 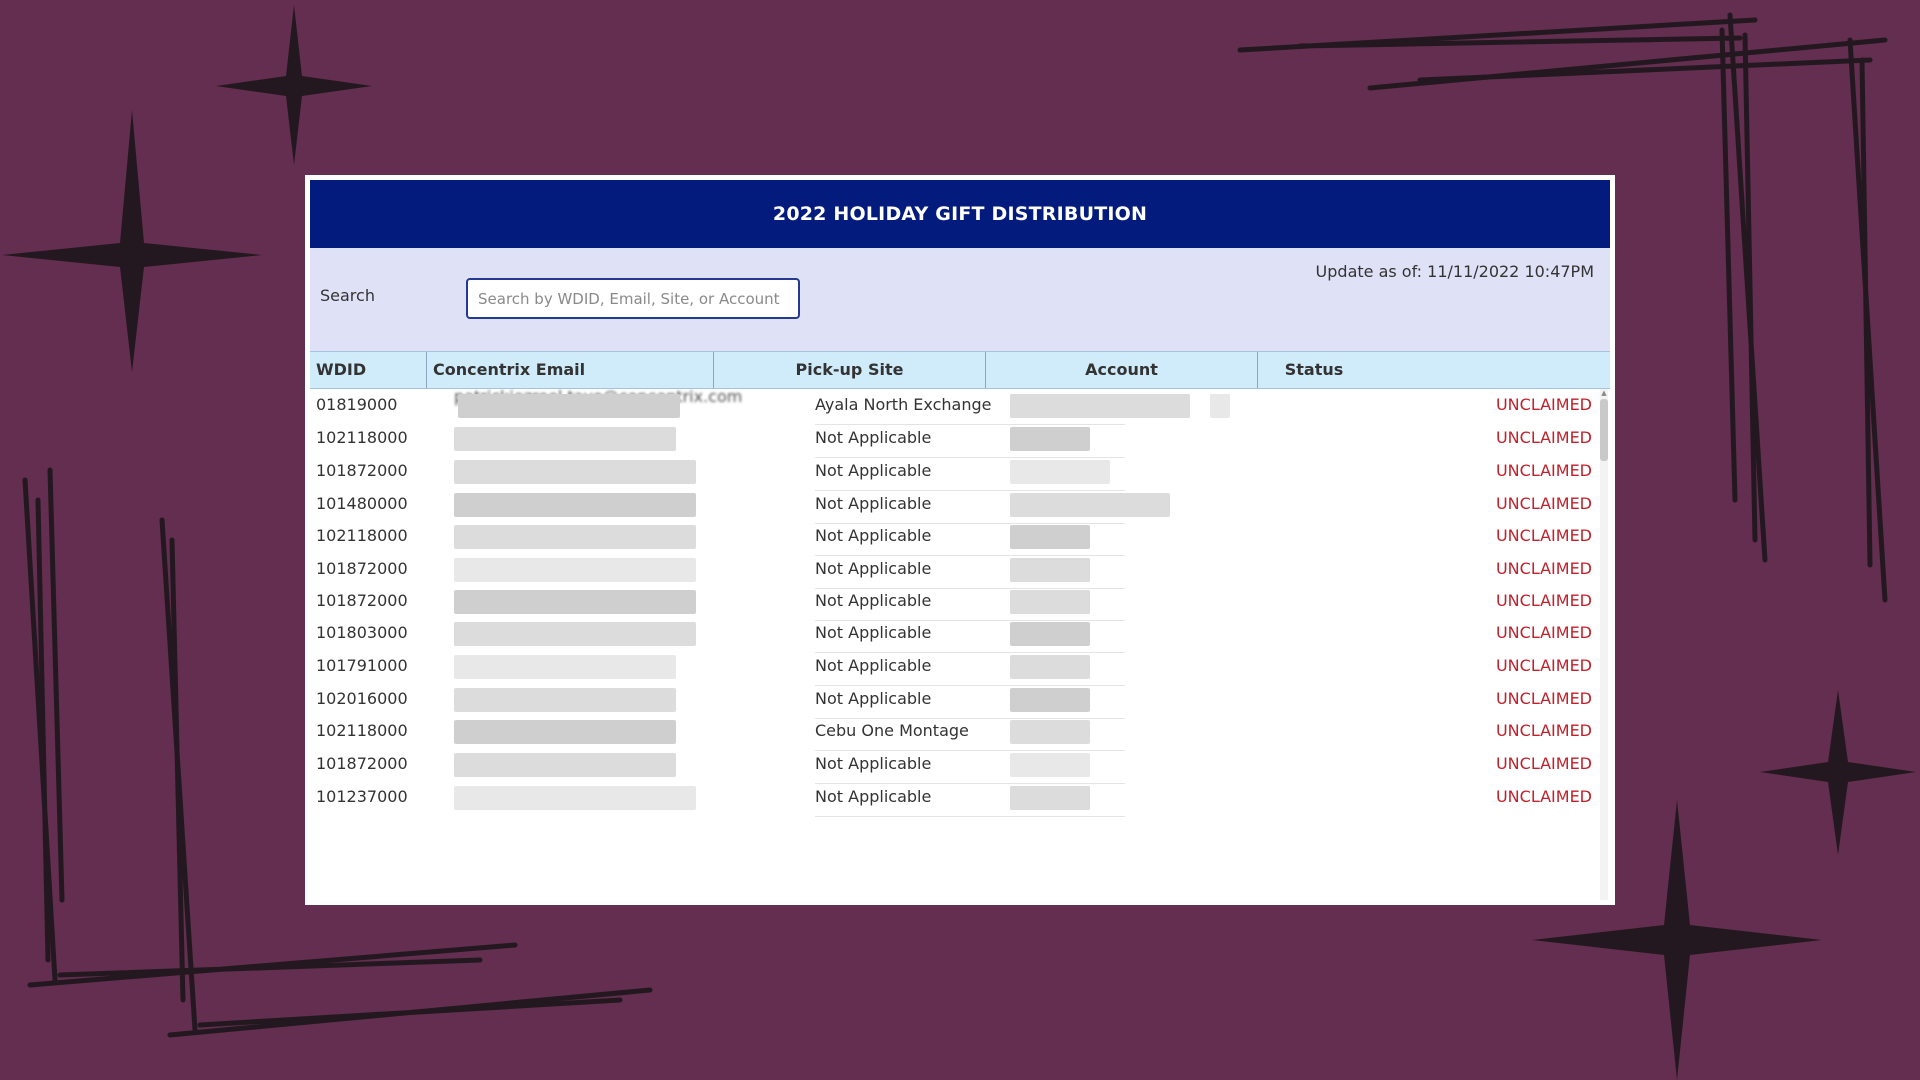 I want to click on table-row: 102016000 Not Applicable UNCLAIMED, so click(x=960, y=699).